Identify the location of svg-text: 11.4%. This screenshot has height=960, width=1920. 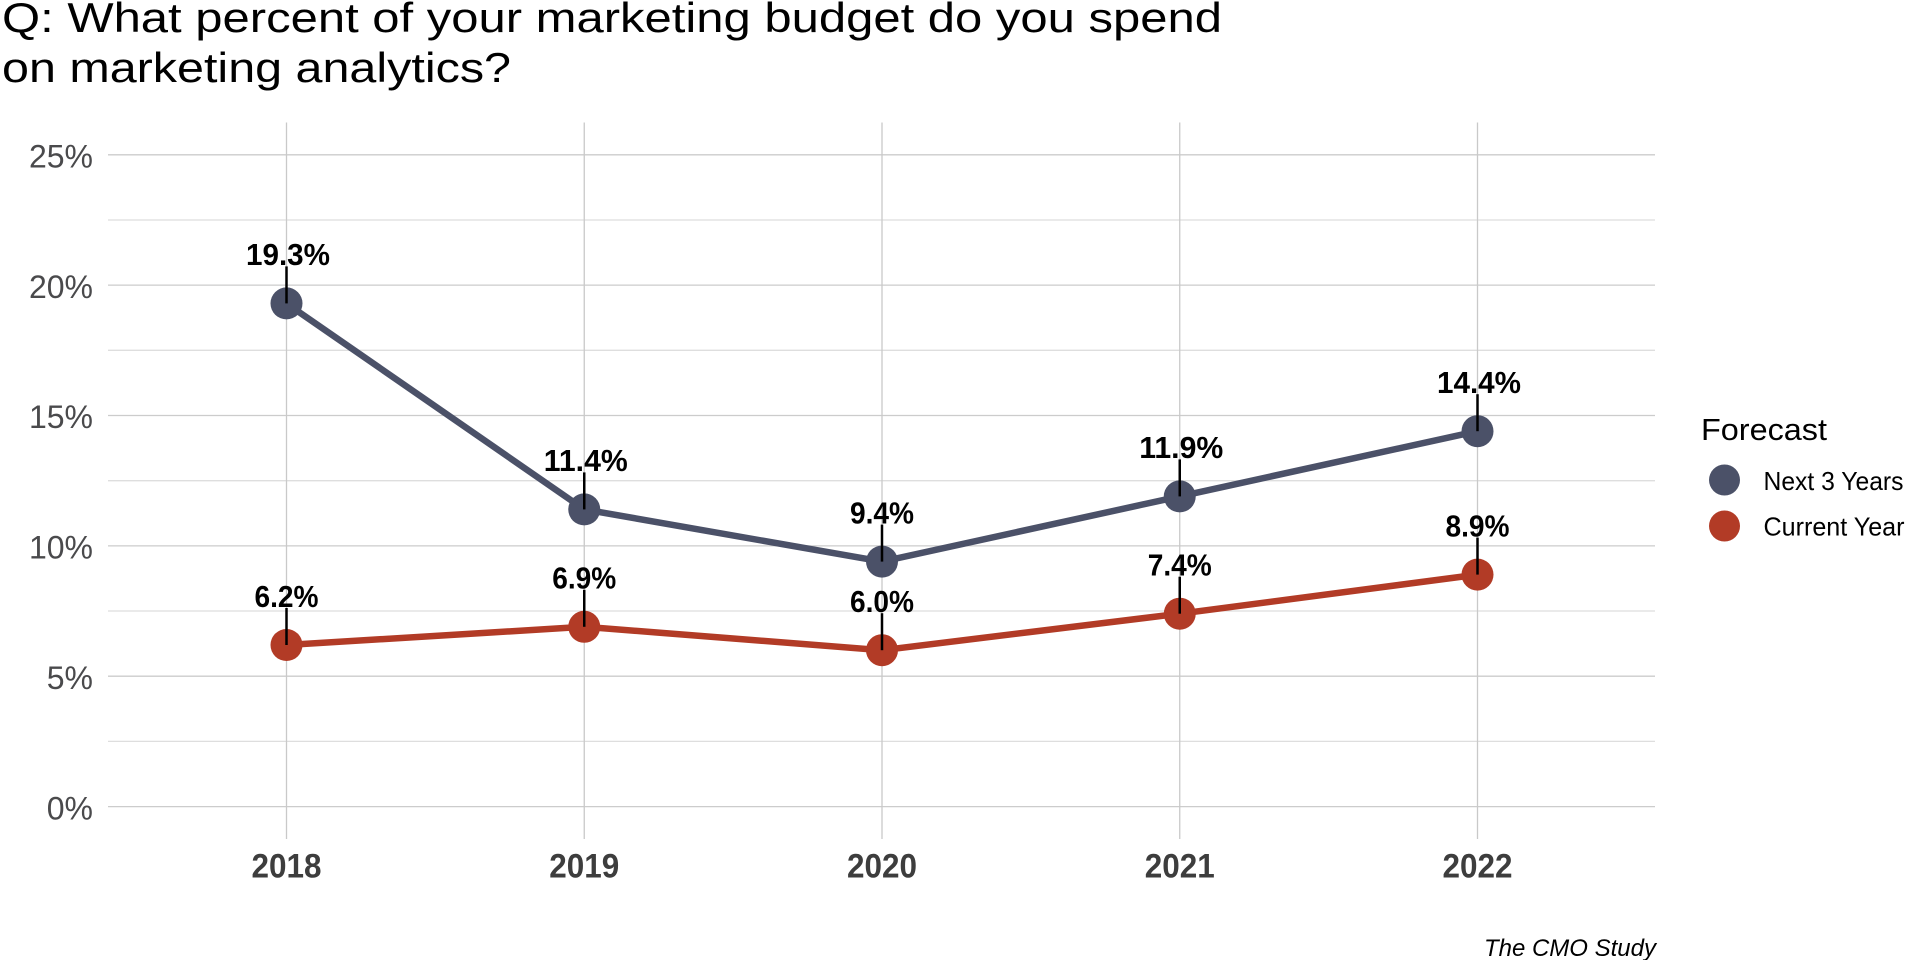
(586, 460).